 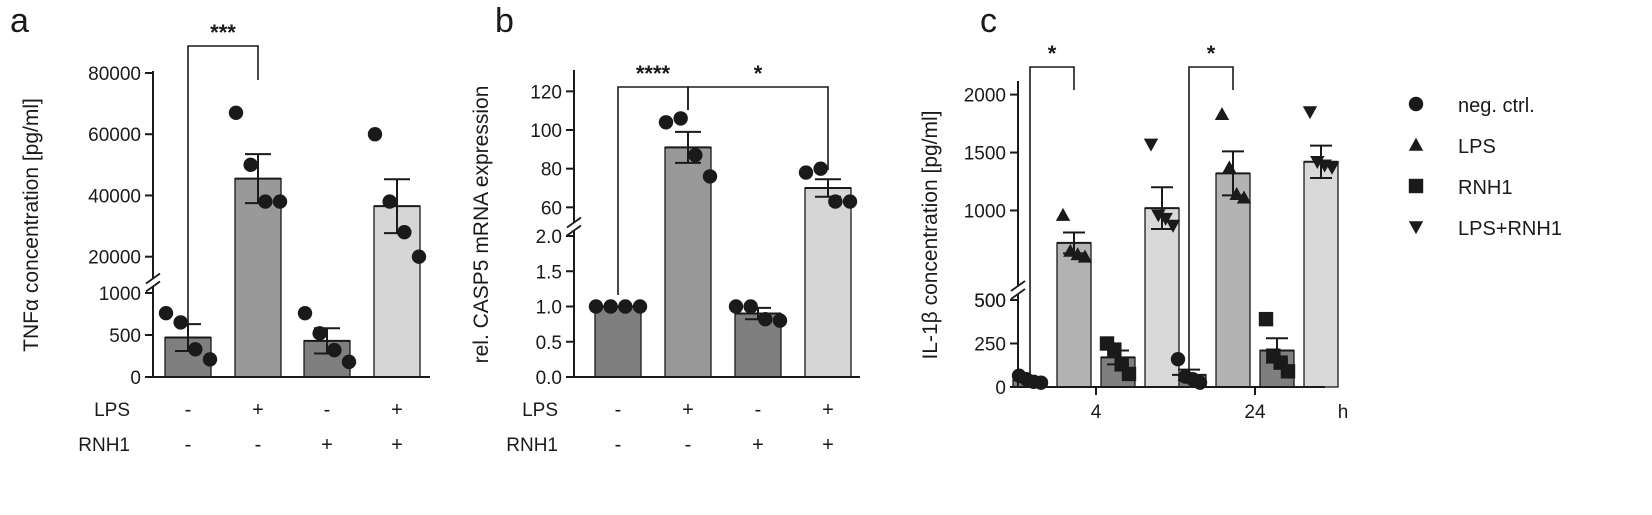 I want to click on panel-a-condition-label: LPS, so click(x=112, y=410).